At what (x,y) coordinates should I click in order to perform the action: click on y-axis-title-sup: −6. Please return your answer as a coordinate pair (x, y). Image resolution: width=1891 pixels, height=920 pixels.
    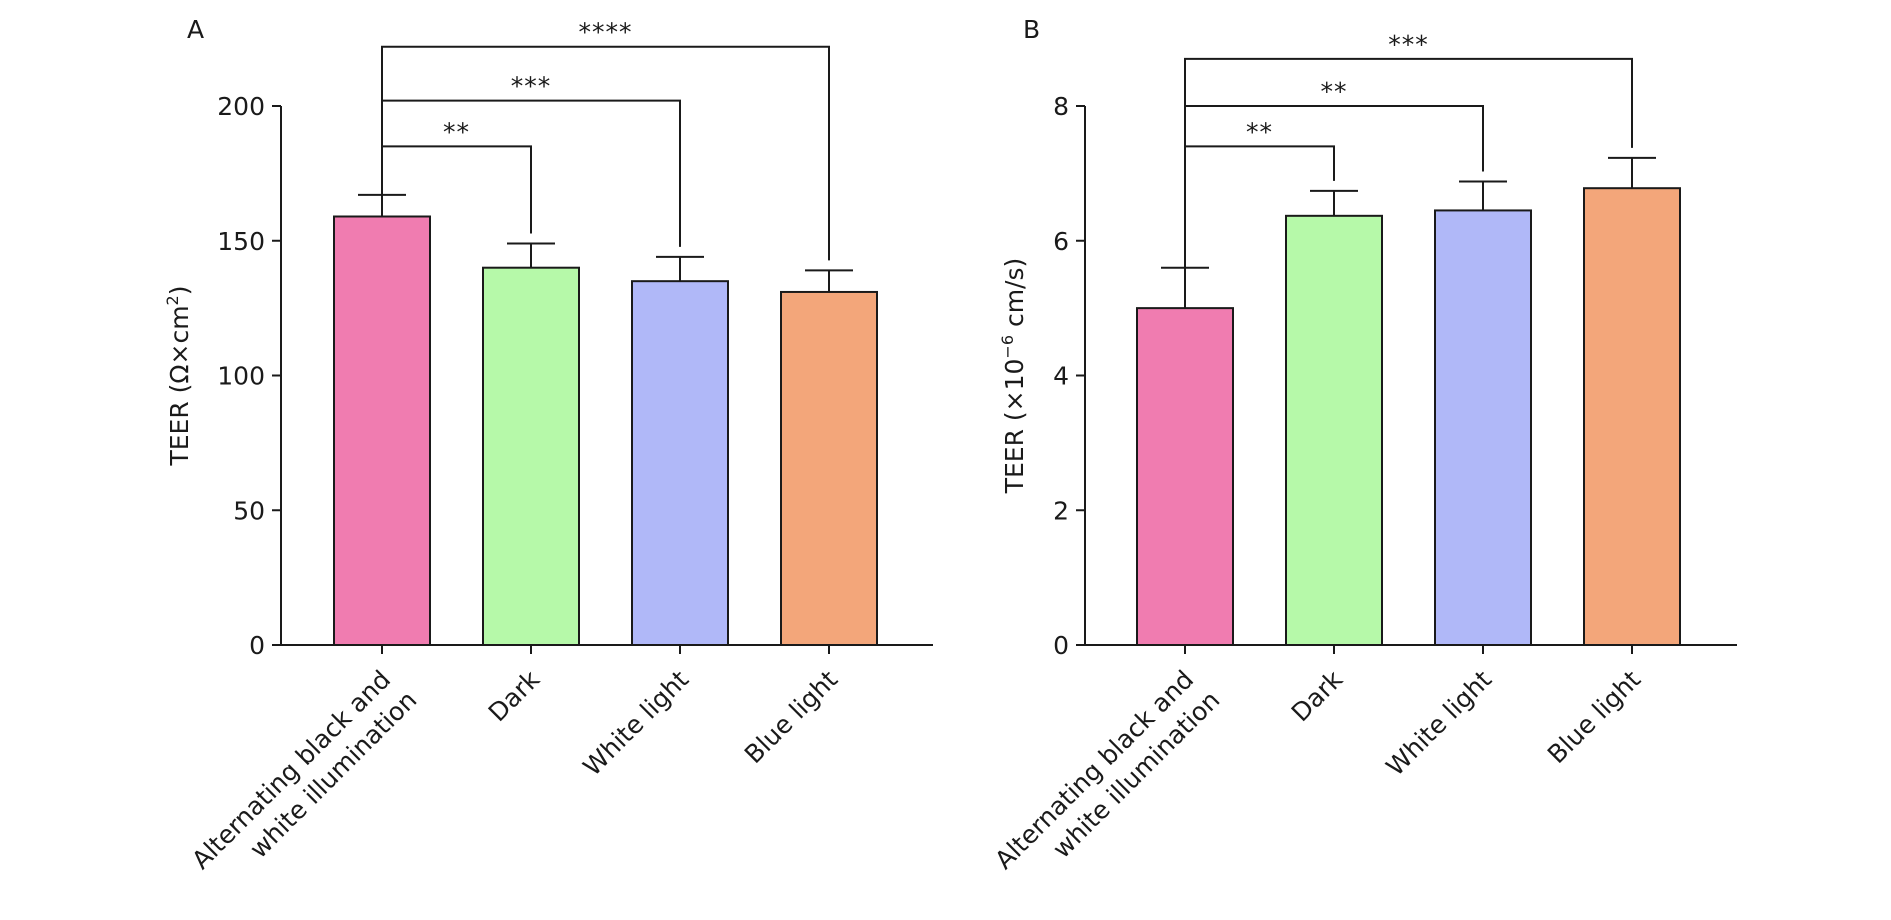
    Looking at the image, I should click on (1007, 347).